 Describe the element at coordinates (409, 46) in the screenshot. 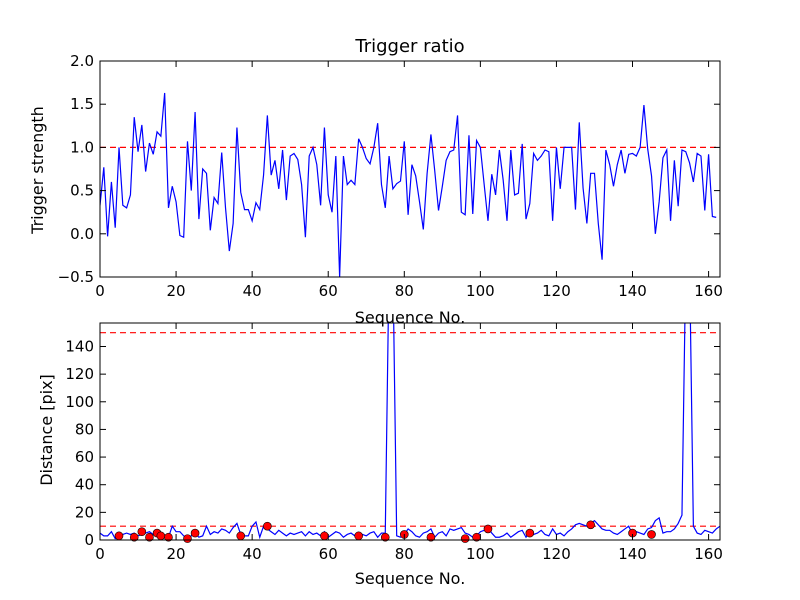

I see `chart-title: Trigger ratio` at that location.